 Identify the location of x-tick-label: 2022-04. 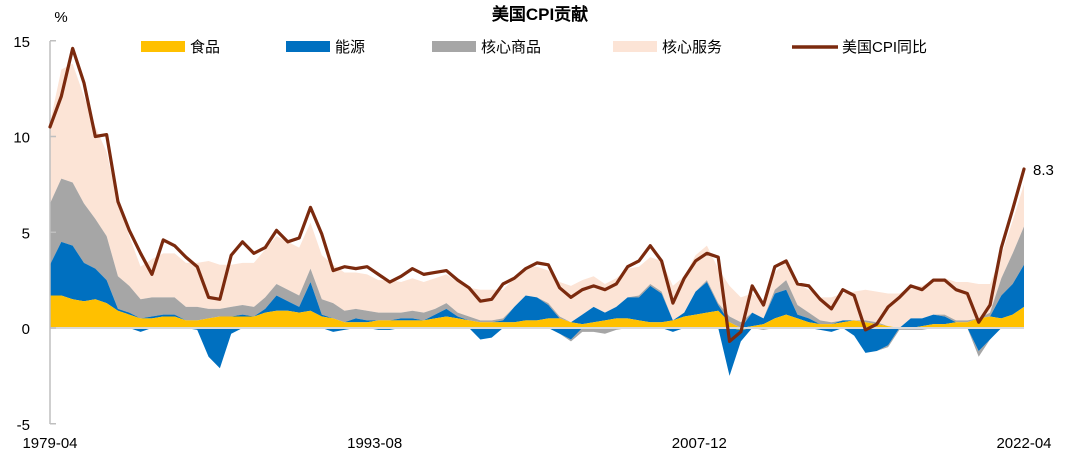
(1023, 443).